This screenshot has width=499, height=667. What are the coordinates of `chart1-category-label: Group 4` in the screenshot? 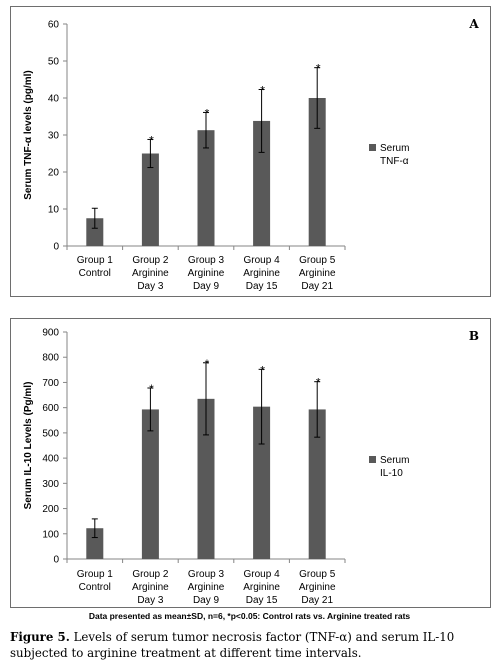 It's located at (262, 260).